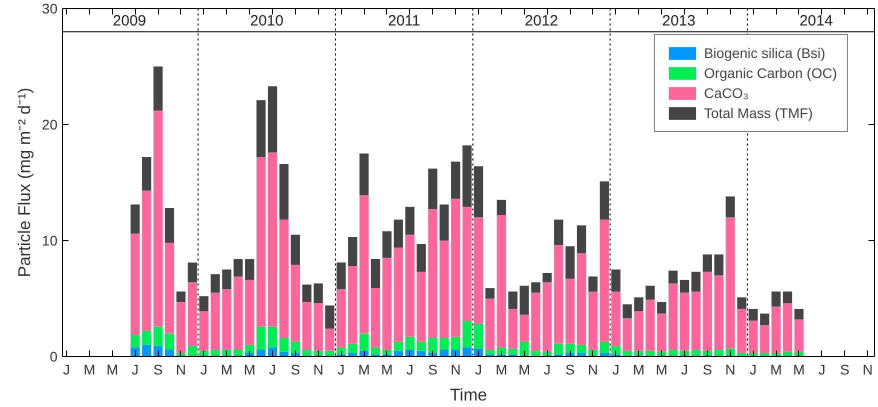  I want to click on legend-label: Total Mass (TMF), so click(758, 113).